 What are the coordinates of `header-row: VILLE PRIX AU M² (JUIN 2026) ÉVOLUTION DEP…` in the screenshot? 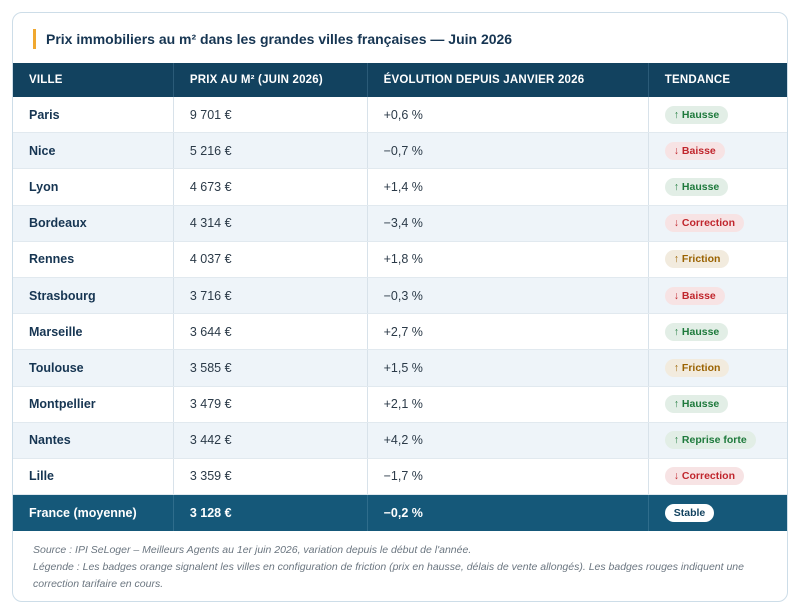 It's located at (400, 80).